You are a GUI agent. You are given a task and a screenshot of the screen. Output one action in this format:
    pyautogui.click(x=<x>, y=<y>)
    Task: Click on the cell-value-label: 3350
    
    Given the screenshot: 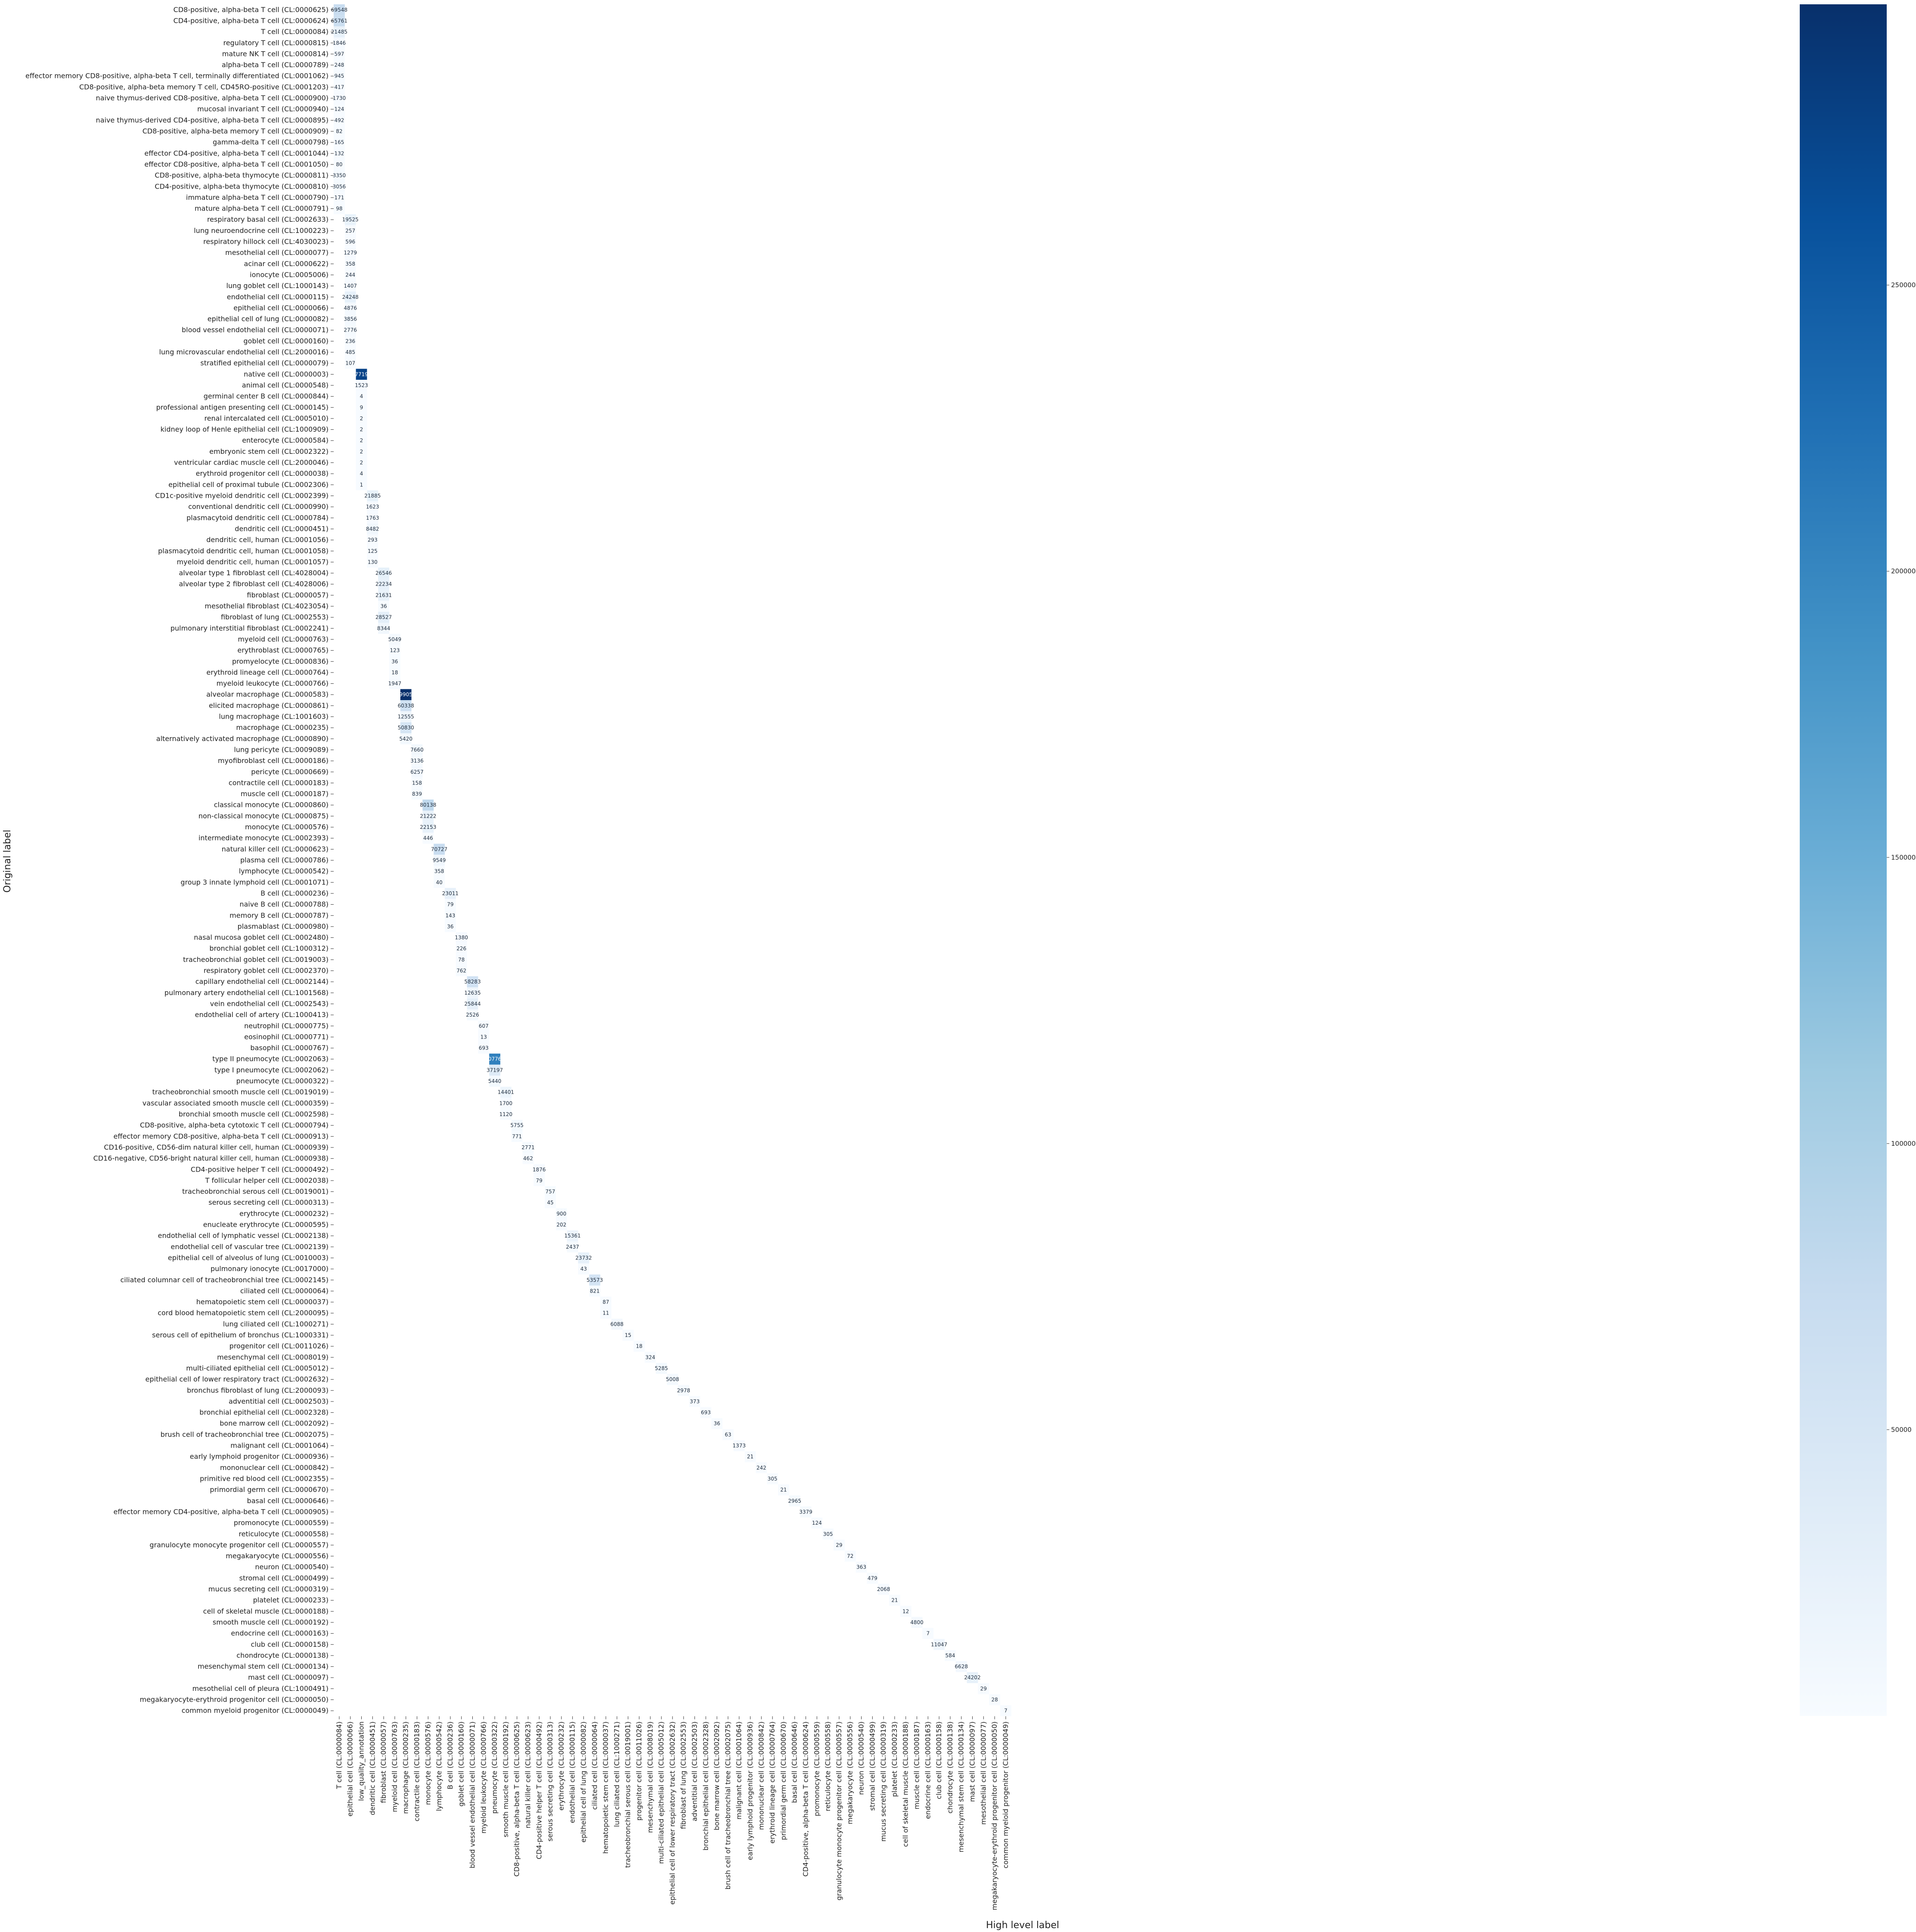 What is the action you would take?
    pyautogui.click(x=339, y=176)
    